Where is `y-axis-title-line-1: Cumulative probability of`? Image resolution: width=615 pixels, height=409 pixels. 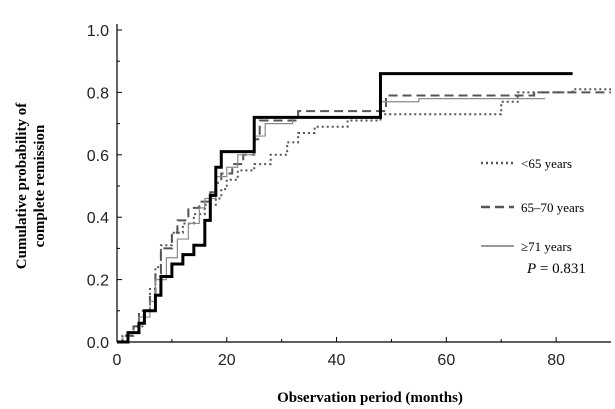 y-axis-title-line-1: Cumulative probability of is located at coordinates (22, 185).